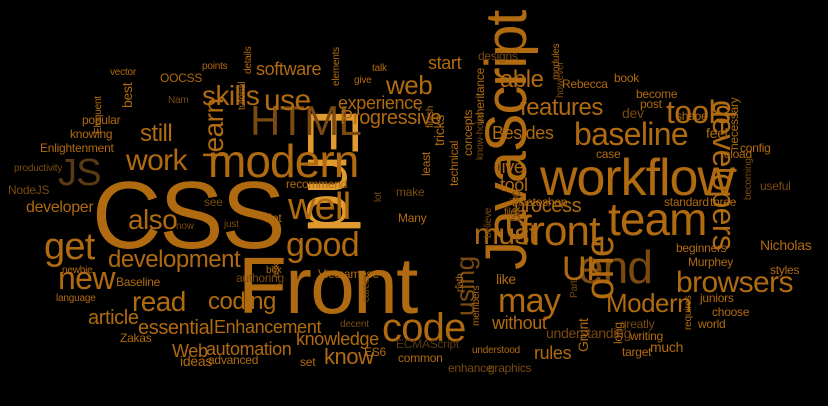 This screenshot has width=828, height=406. Describe the element at coordinates (190, 351) in the screenshot. I see `word-web: Web` at that location.